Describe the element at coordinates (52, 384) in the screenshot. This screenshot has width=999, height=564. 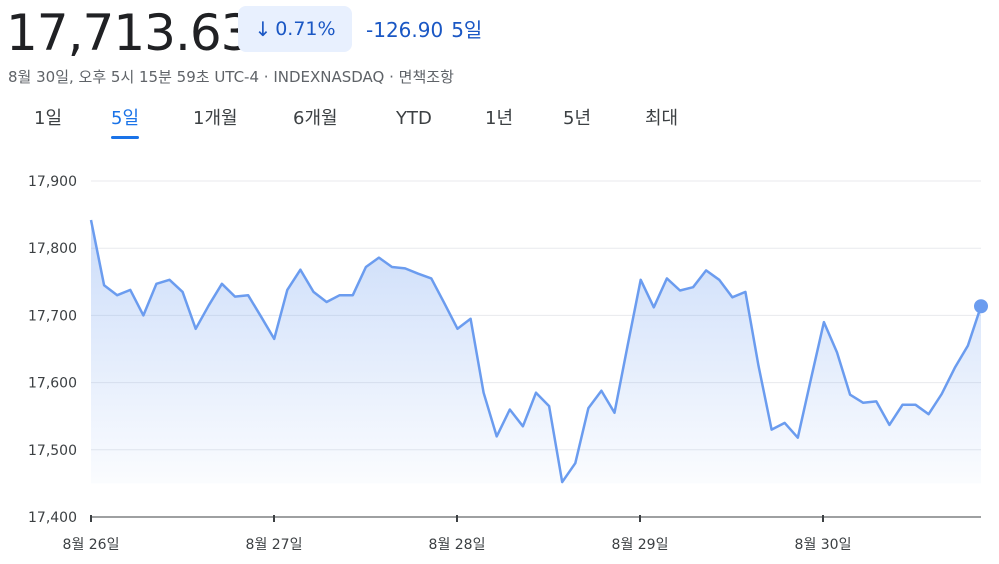
I see `y-tick-label: 17,600` at that location.